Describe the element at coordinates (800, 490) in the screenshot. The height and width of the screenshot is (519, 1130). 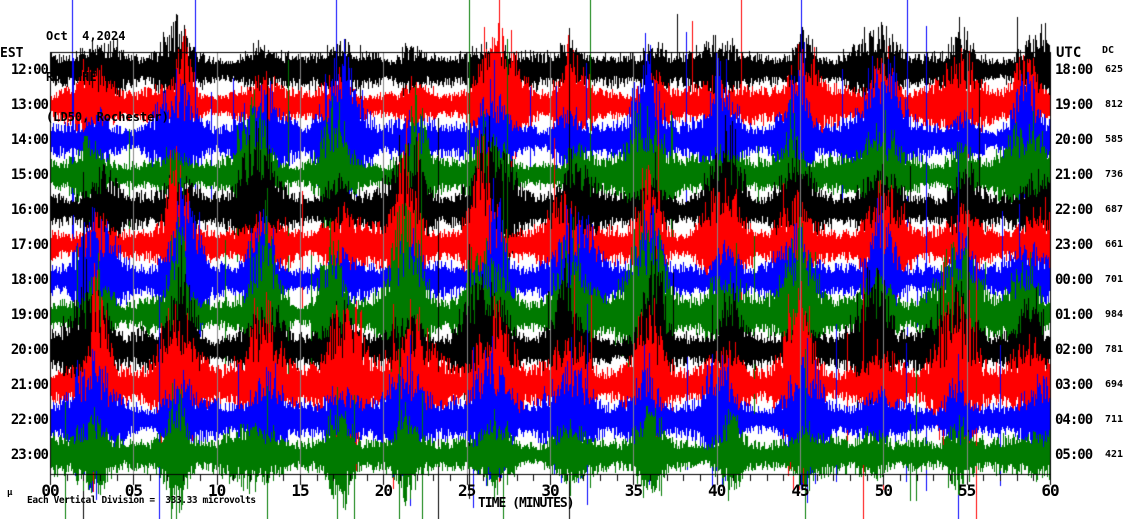
I see `x-tick-label: 45` at that location.